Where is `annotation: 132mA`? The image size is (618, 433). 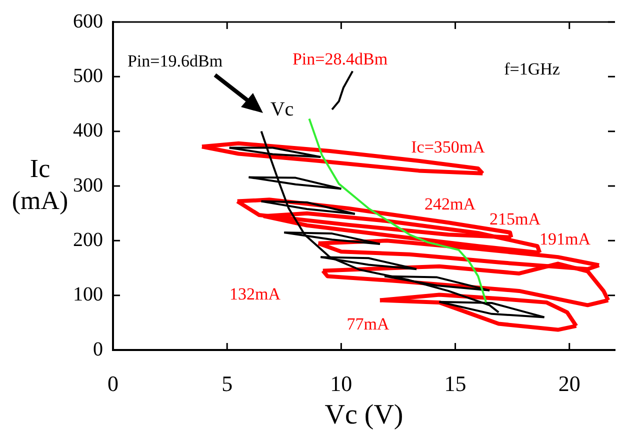
annotation: 132mA is located at coordinates (256, 294).